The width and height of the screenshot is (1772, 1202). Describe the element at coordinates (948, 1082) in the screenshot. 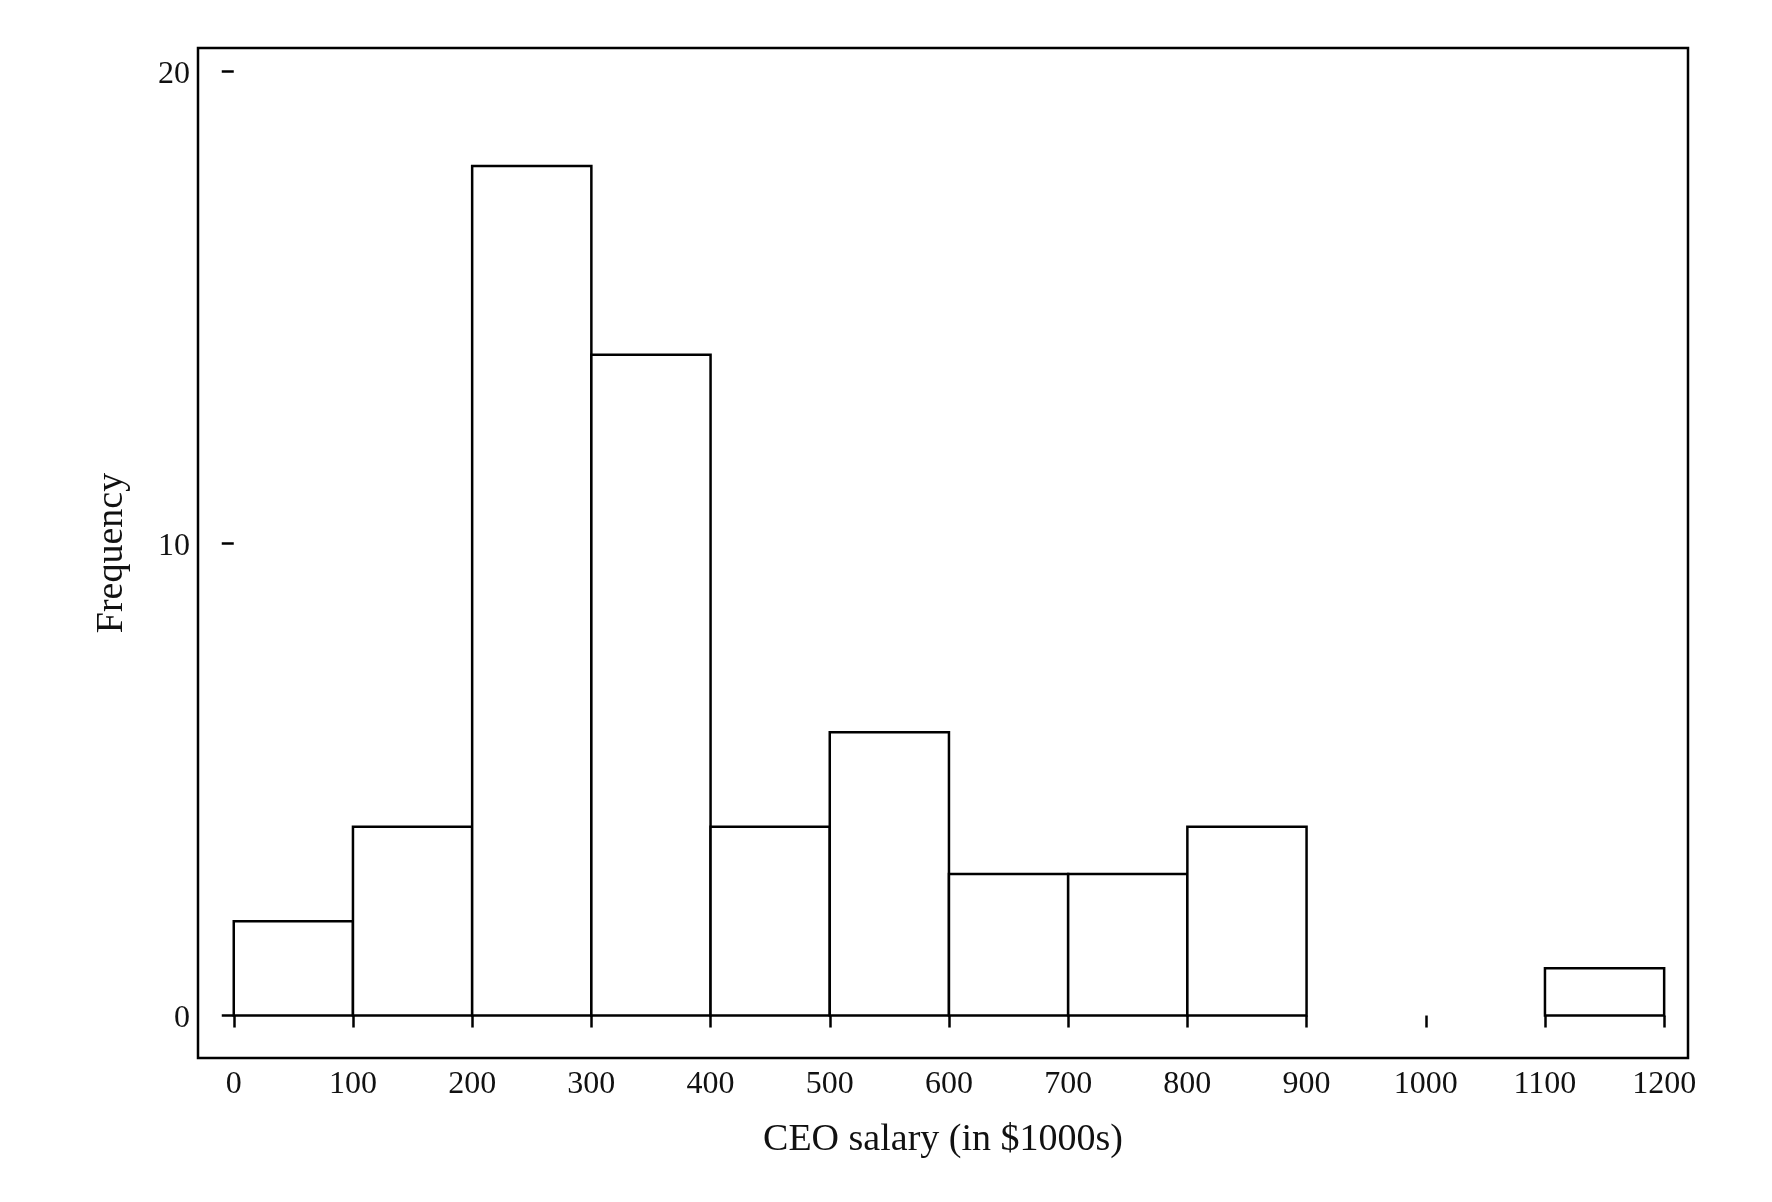

I see `x-tick-label: 600` at that location.